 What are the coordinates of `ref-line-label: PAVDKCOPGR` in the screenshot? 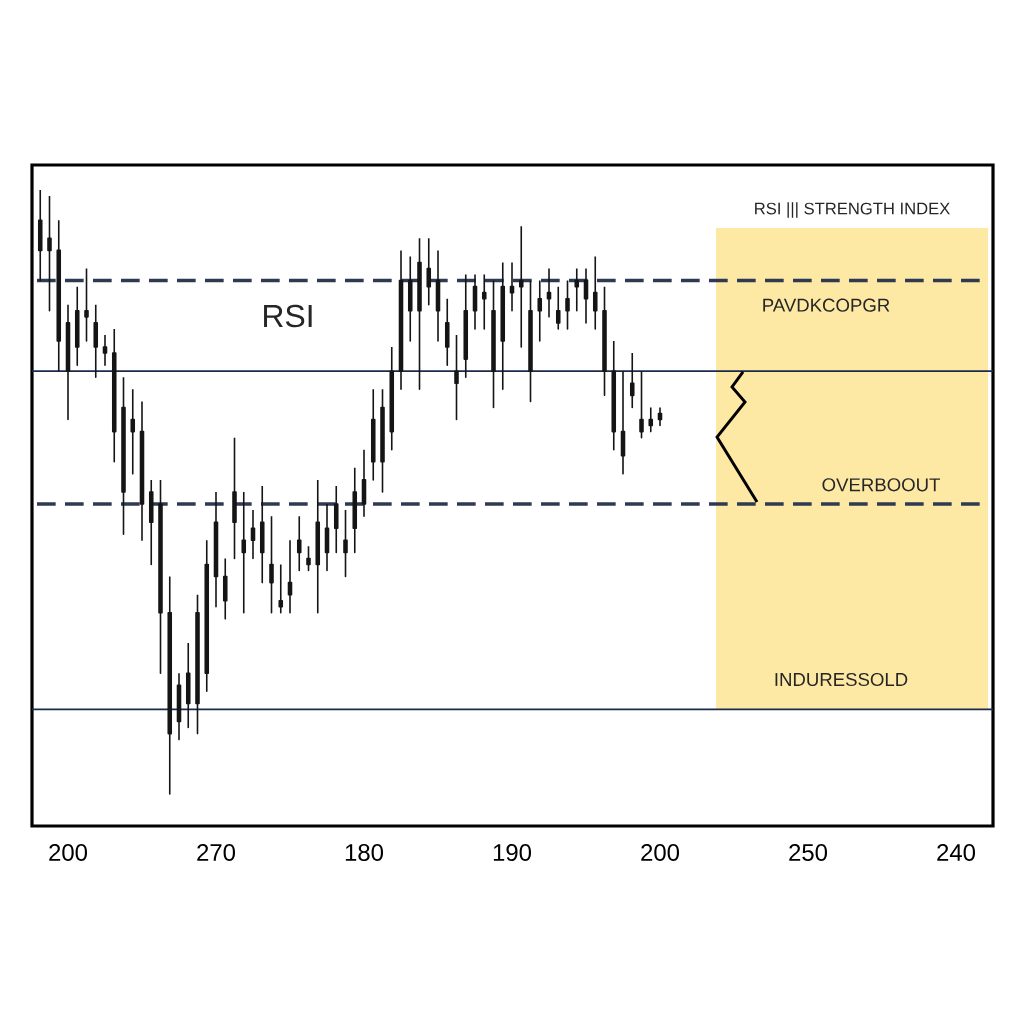 It's located at (826, 305).